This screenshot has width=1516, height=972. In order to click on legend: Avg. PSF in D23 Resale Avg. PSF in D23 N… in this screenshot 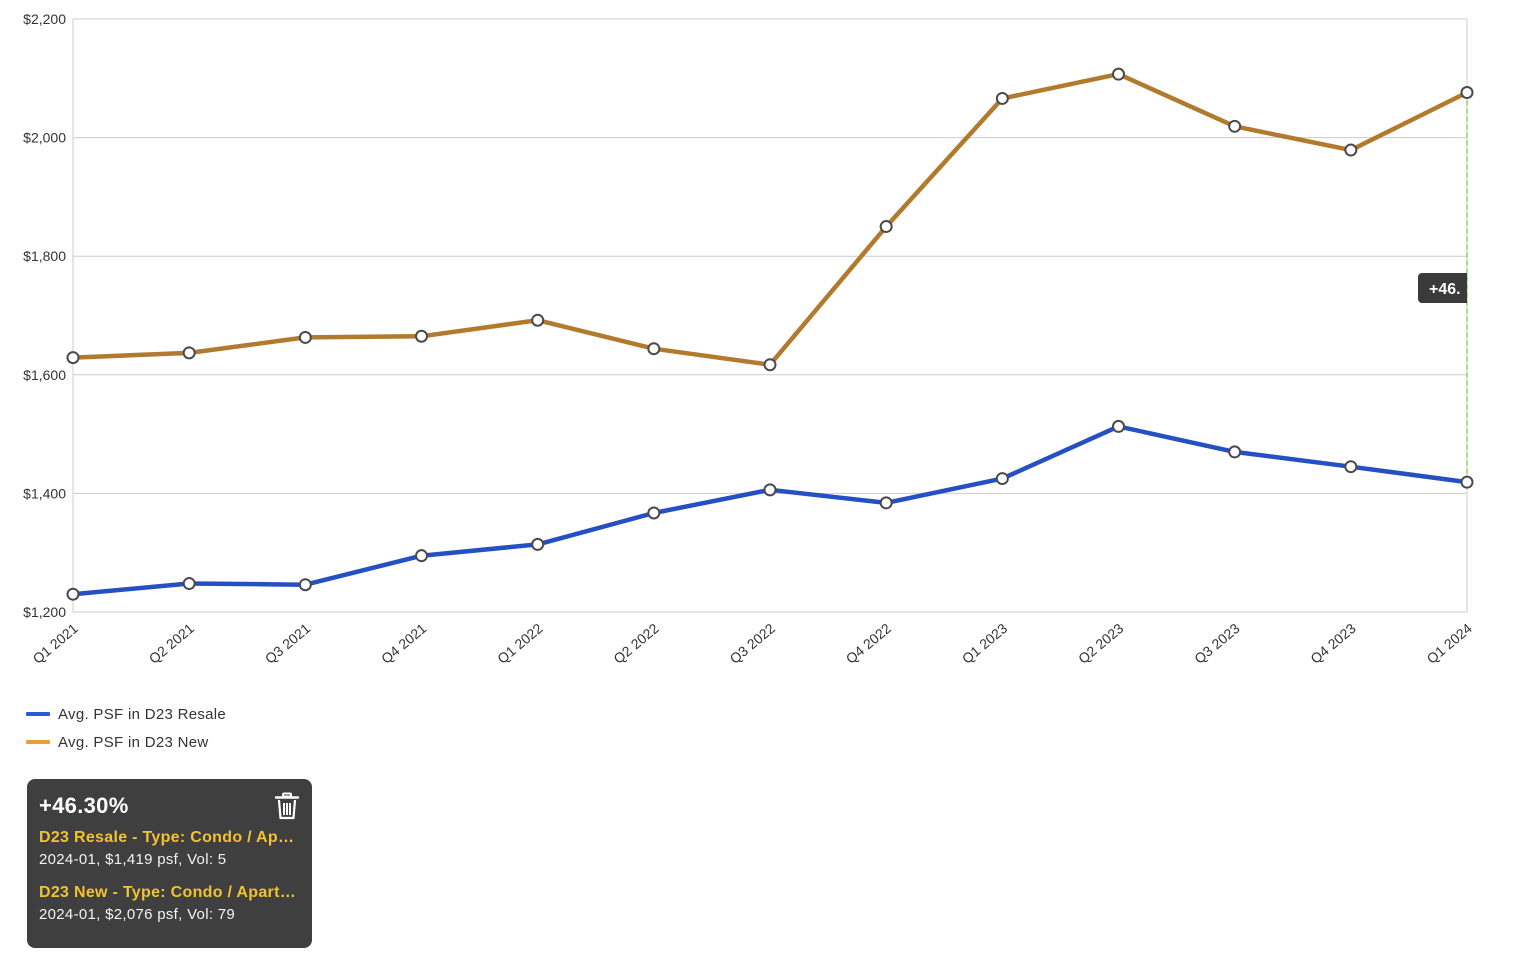, I will do `click(126, 728)`.